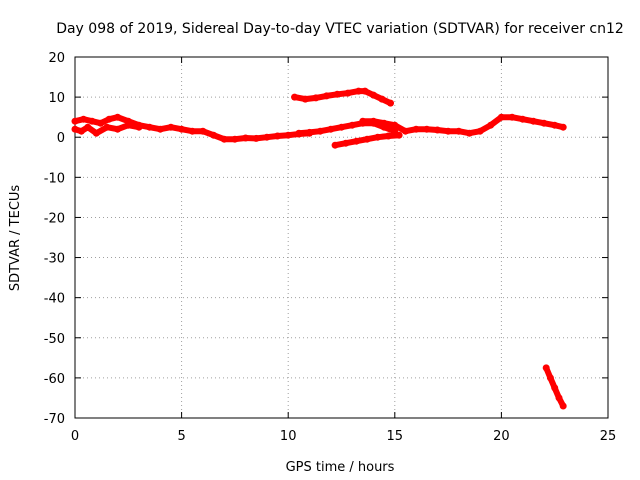  Describe the element at coordinates (288, 436) in the screenshot. I see `x-tick-label: 10` at that location.